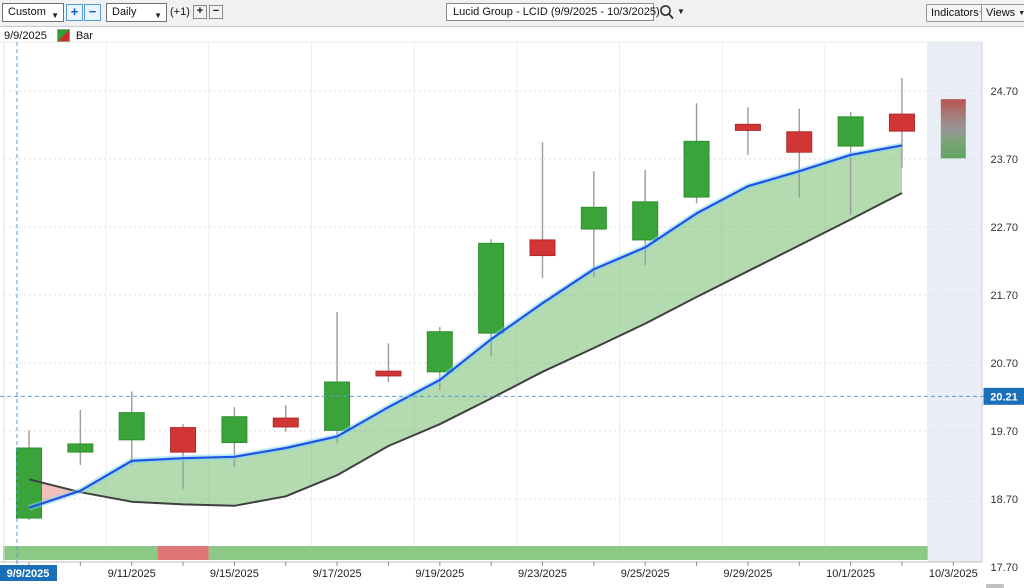  I want to click on candle-9/19/2025, so click(439, 358).